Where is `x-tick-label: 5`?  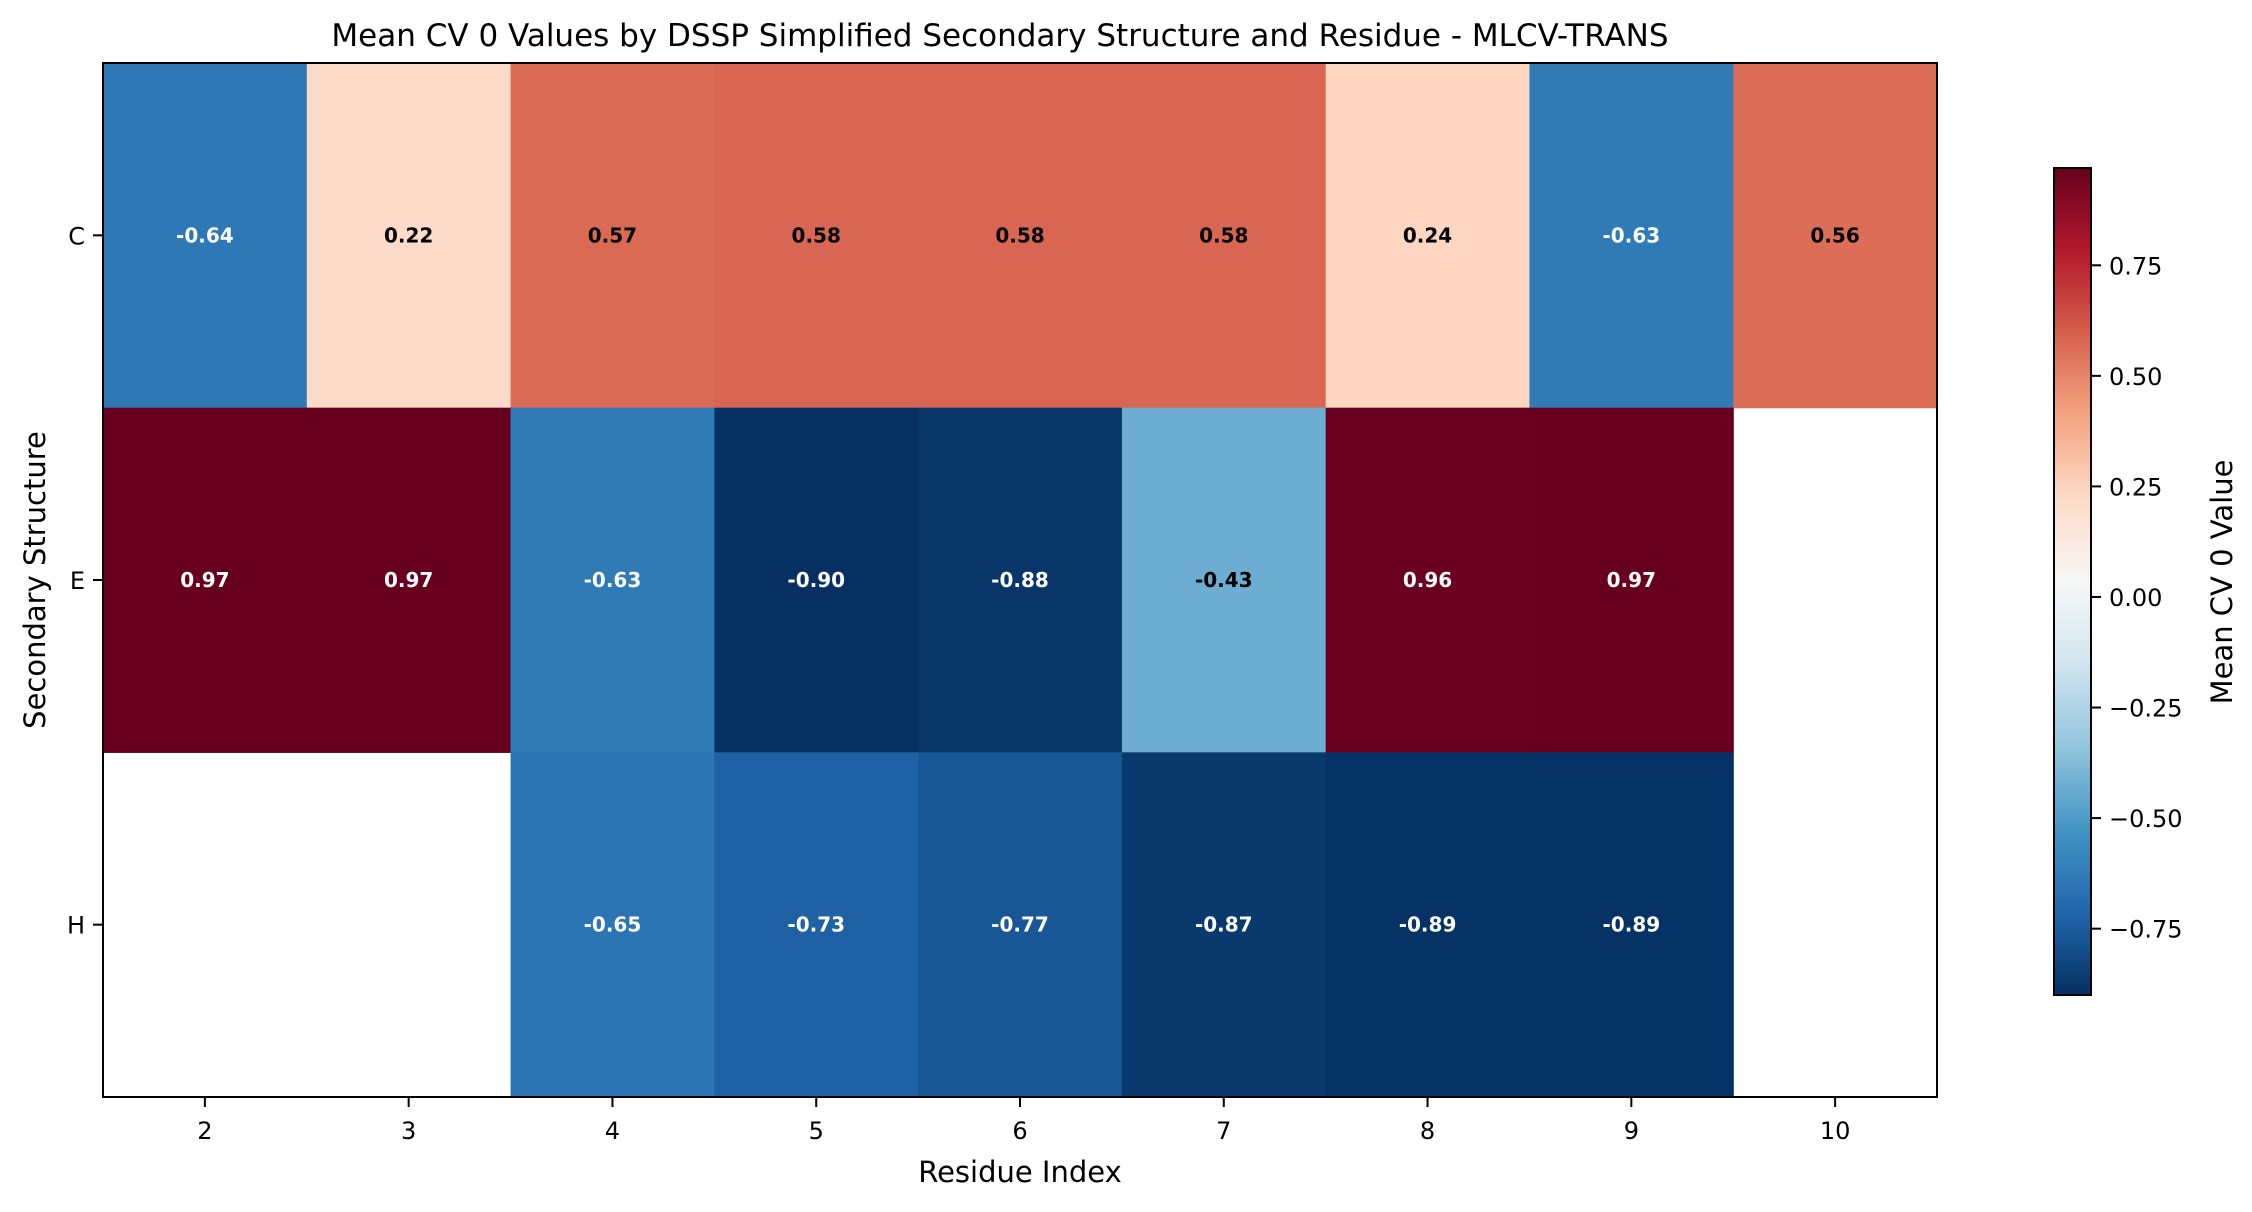 x-tick-label: 5 is located at coordinates (816, 1131).